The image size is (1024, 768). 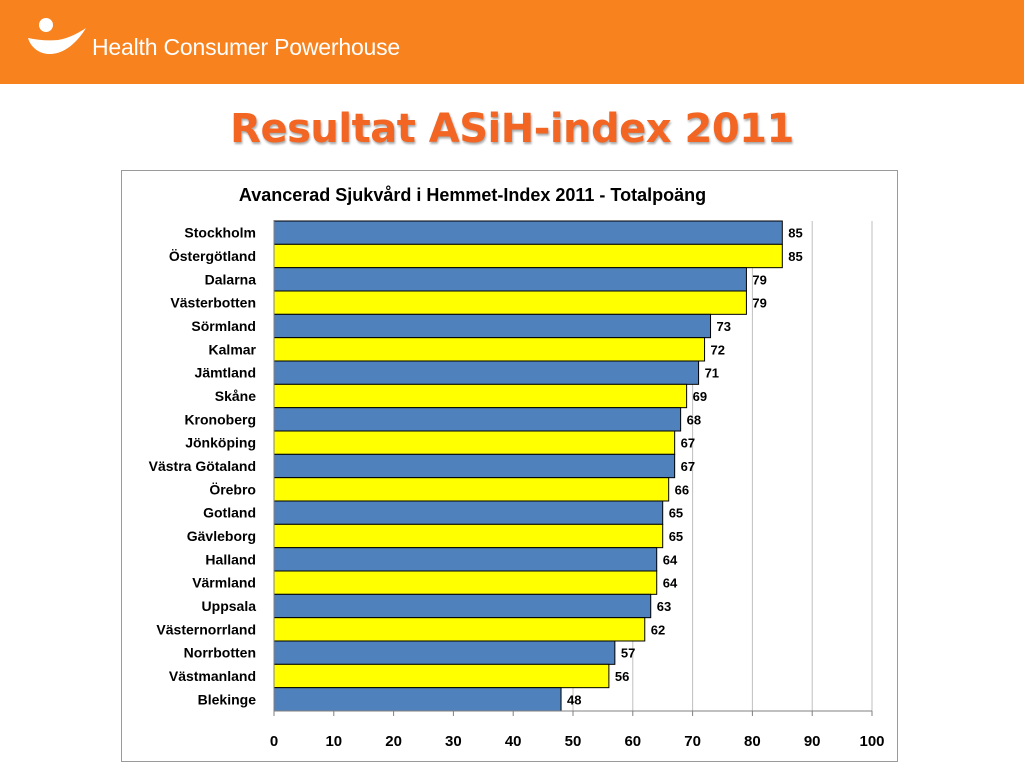 I want to click on header-bar: Health Consumer Powerhouse, so click(x=512, y=42).